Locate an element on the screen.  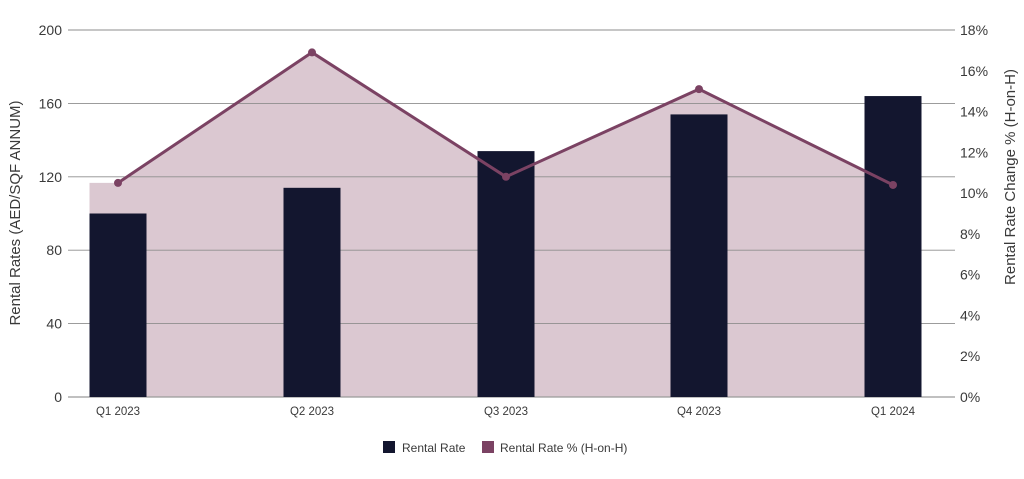
y-tick-label: 40 is located at coordinates (54, 324).